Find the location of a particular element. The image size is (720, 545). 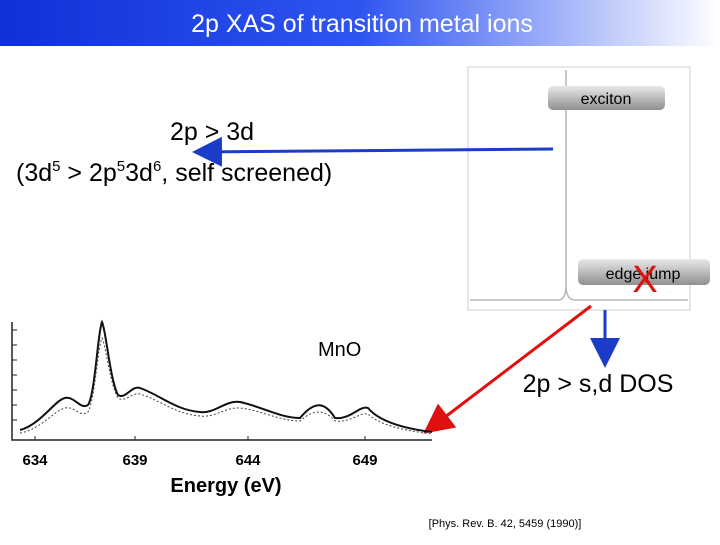

x-tick-label: 644 is located at coordinates (248, 460).